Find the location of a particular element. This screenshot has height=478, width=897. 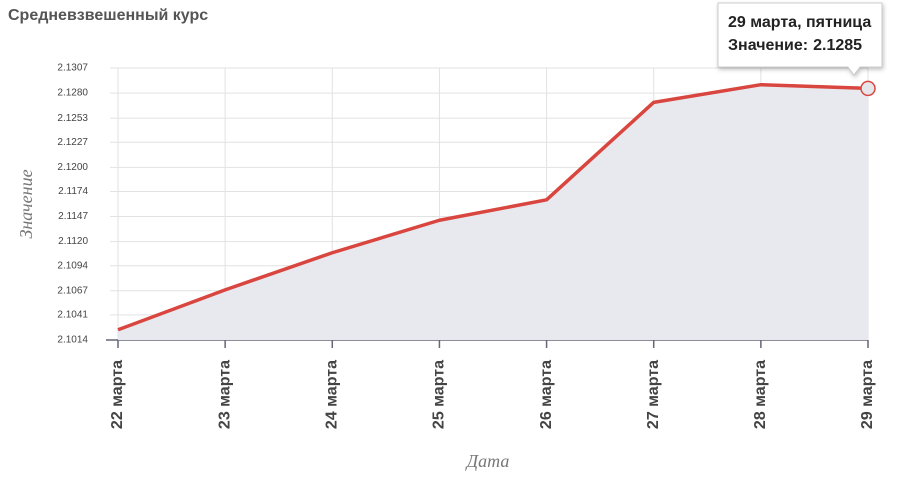

tooltip-label-text: Значение: is located at coordinates (768, 45).